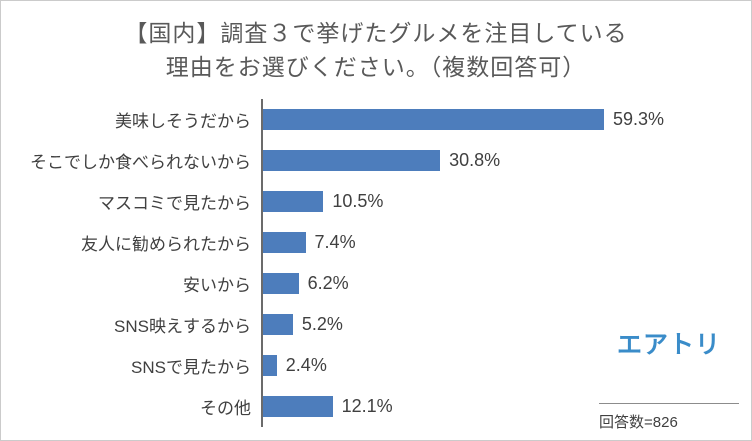 The height and width of the screenshot is (441, 752). Describe the element at coordinates (174, 203) in the screenshot. I see `category-label: マスコミで見たから` at that location.